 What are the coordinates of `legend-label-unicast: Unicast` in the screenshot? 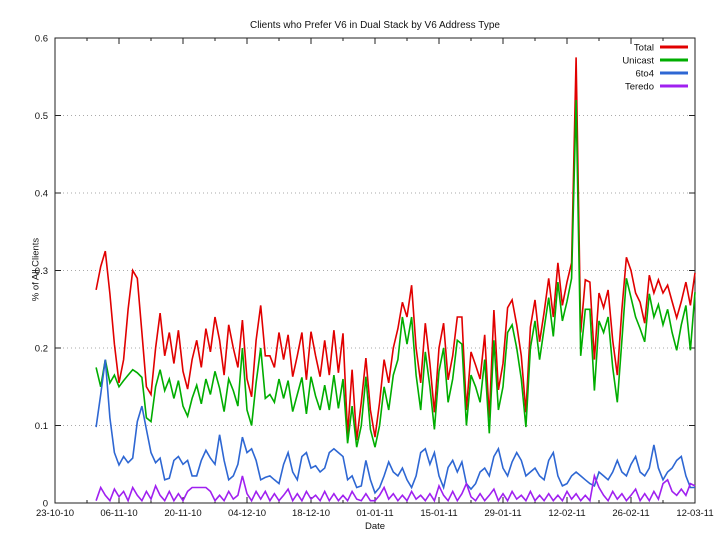 It's located at (638, 61).